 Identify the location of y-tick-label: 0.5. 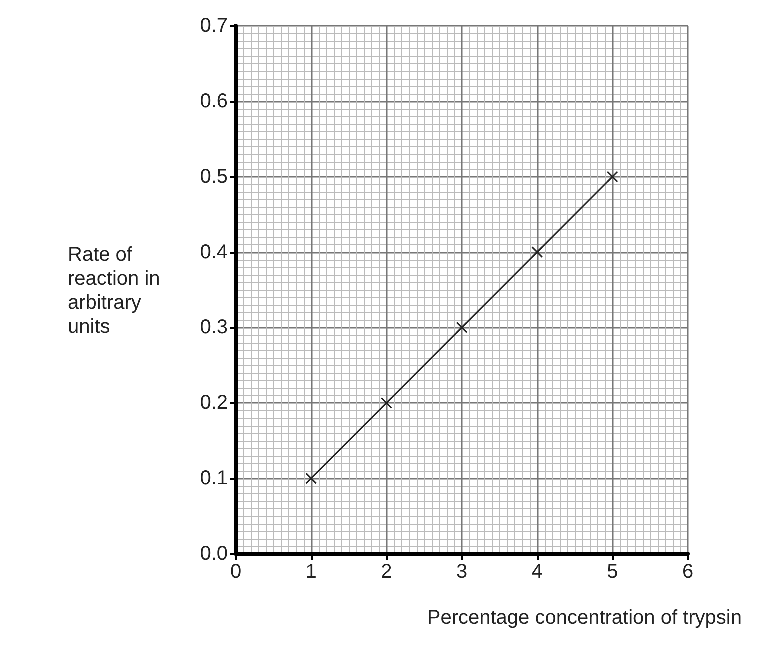
(214, 177).